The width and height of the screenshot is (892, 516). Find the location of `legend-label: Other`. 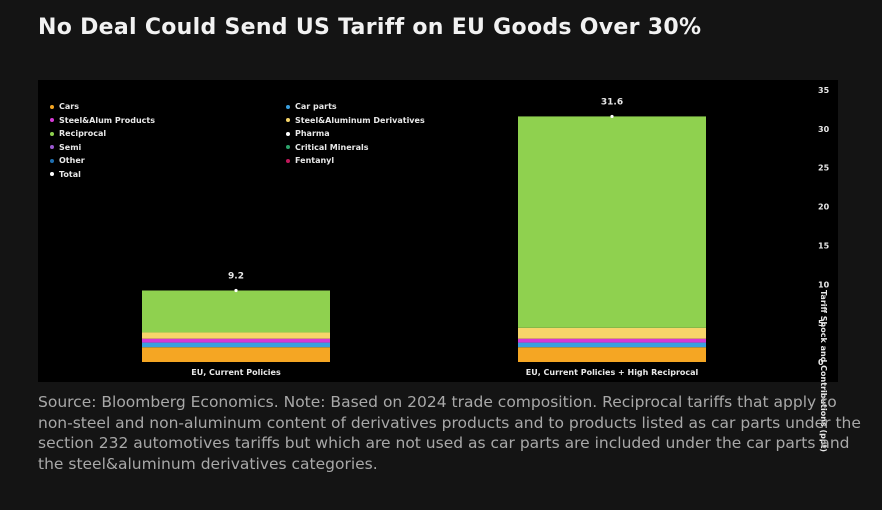

legend-label: Other is located at coordinates (72, 160).